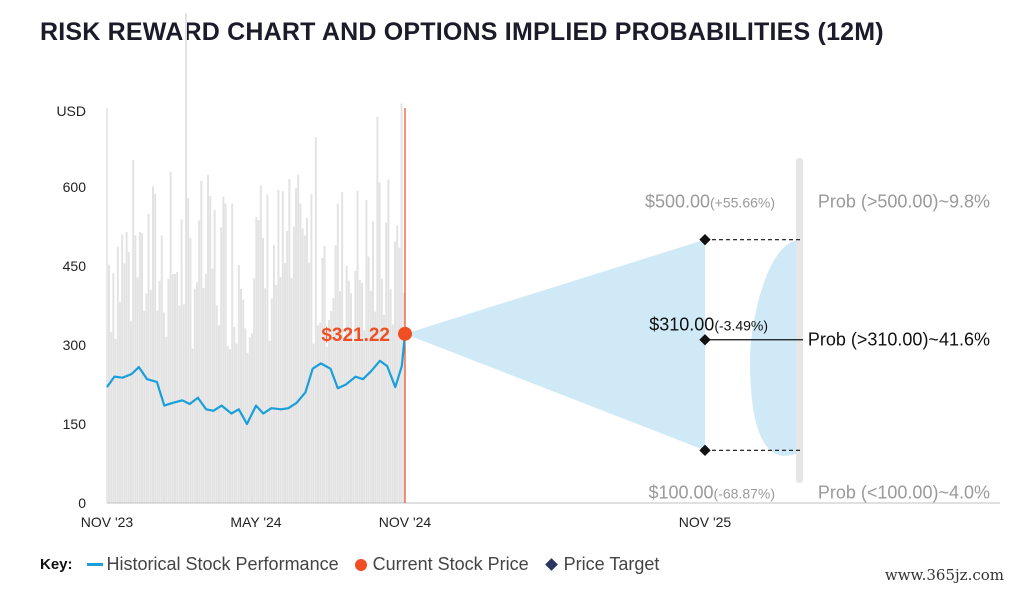 This screenshot has height=590, width=1012. Describe the element at coordinates (107, 522) in the screenshot. I see `x-tick-label: NOV '23` at that location.